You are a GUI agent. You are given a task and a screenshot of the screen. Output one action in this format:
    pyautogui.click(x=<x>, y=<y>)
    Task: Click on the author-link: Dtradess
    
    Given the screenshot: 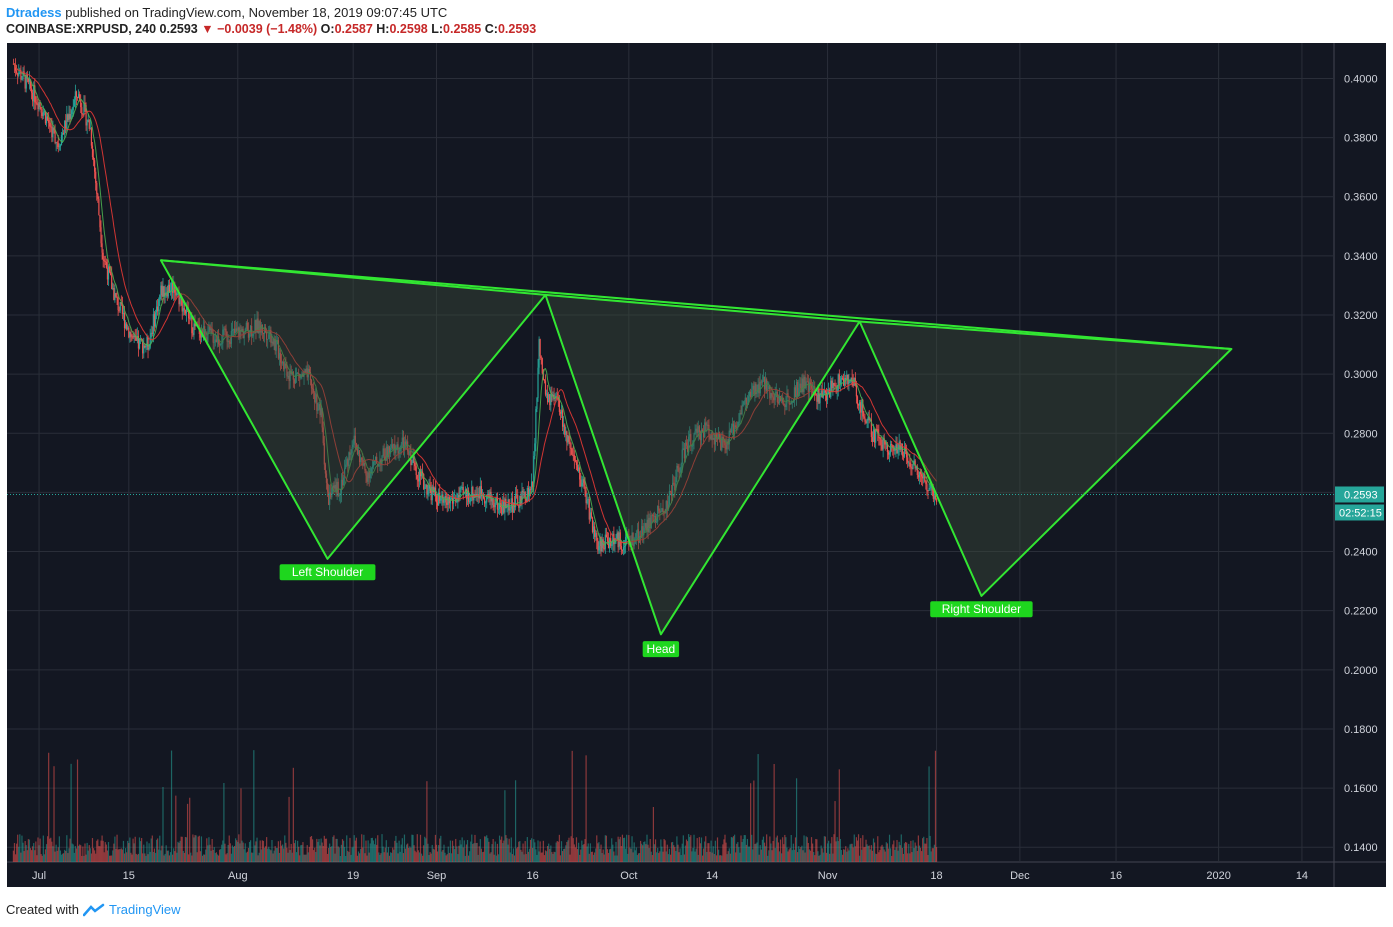 What is the action you would take?
    pyautogui.click(x=34, y=12)
    